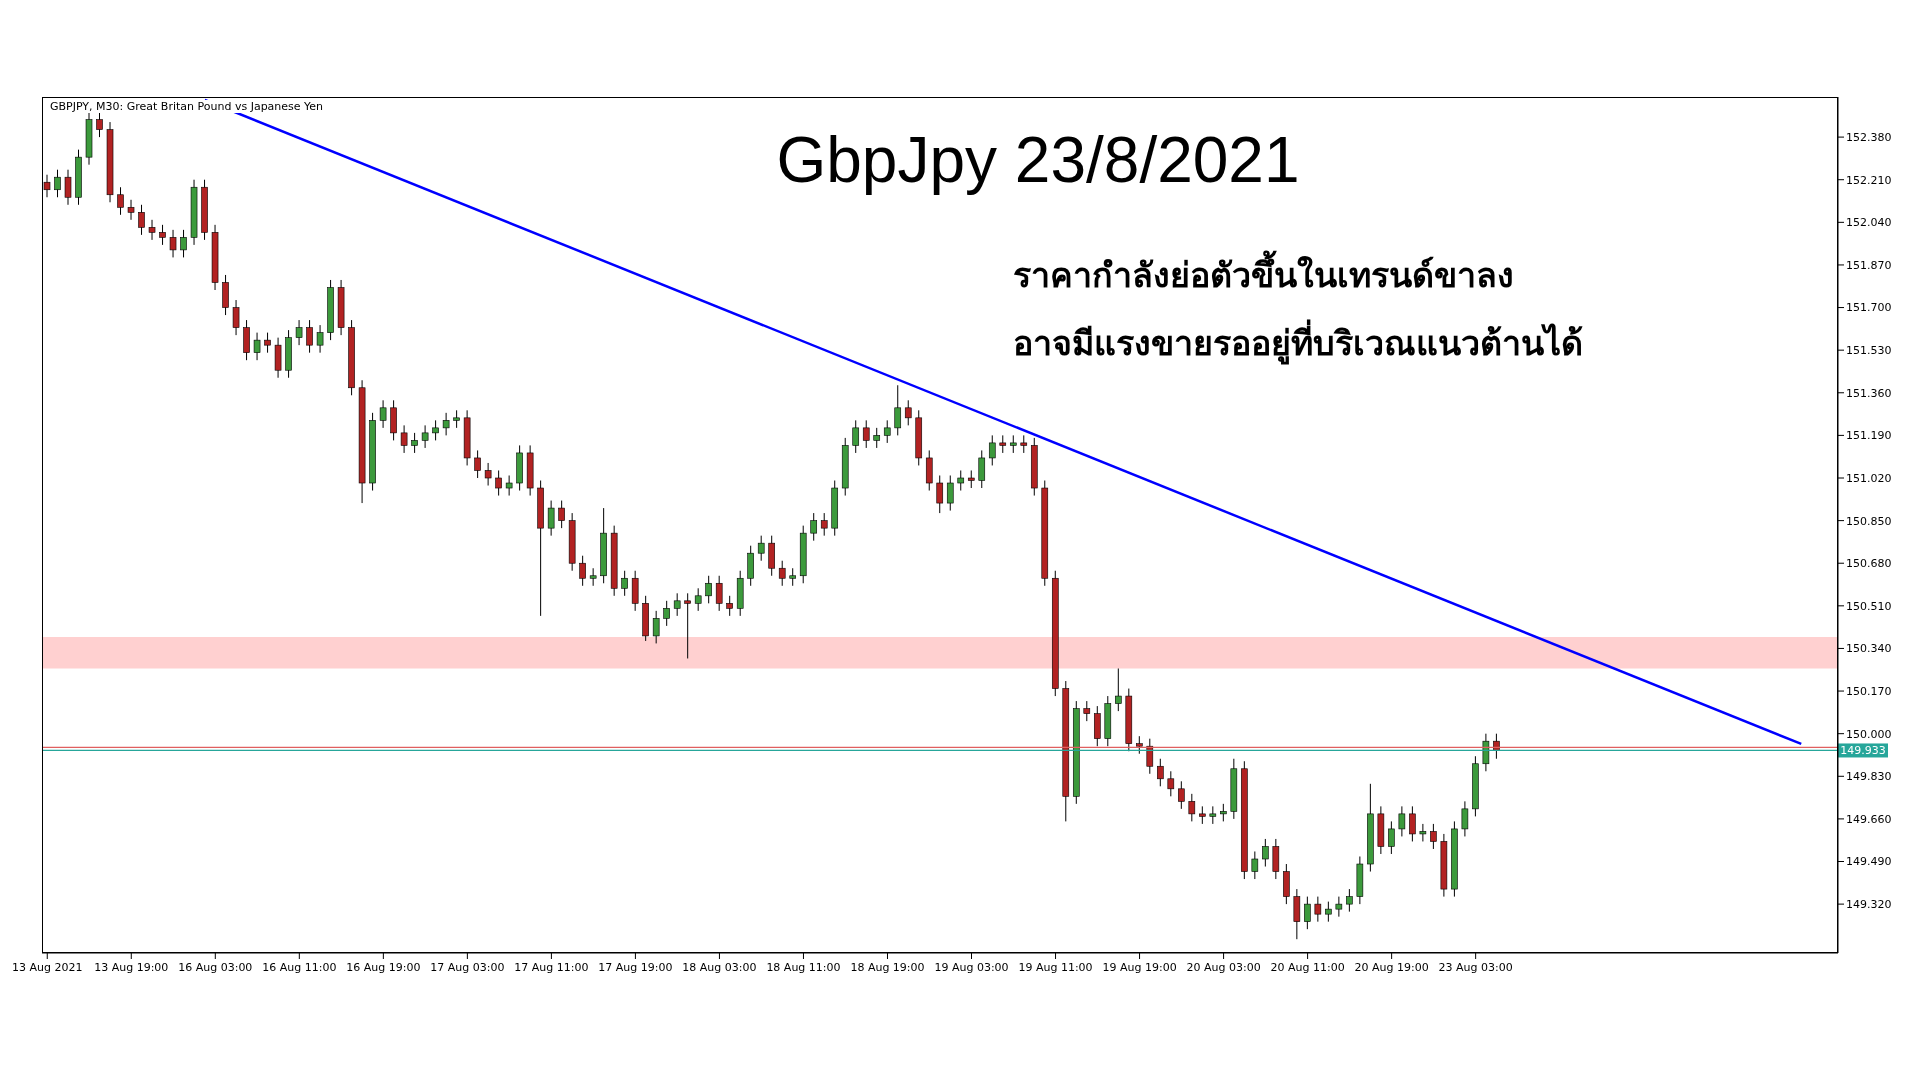  What do you see at coordinates (887, 967) in the screenshot?
I see `x-tick-label: 18 Aug 19:00` at bounding box center [887, 967].